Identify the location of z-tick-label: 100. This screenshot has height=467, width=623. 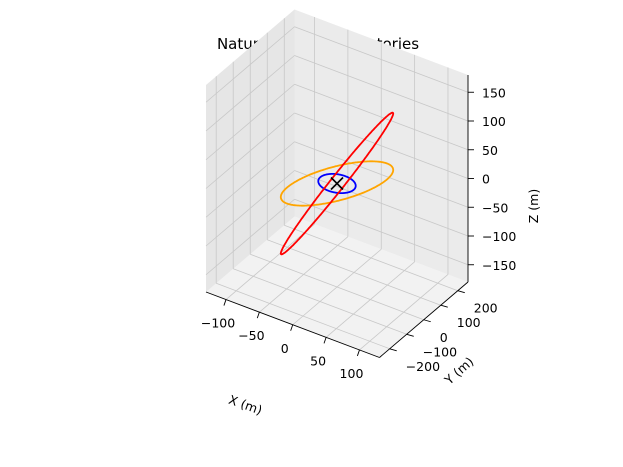
(494, 121).